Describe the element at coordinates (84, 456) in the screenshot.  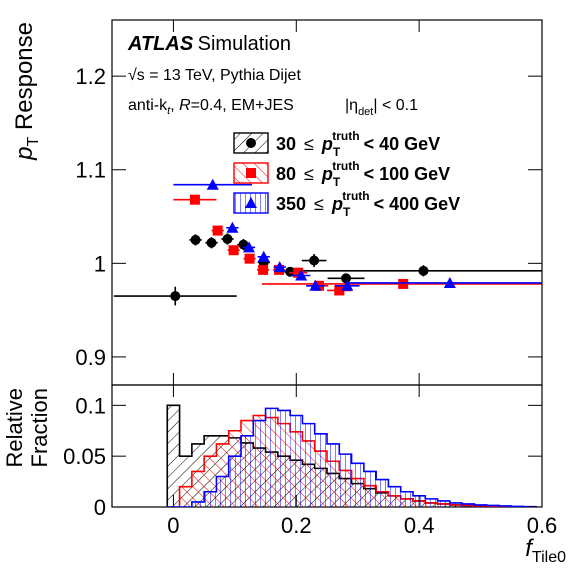
I see `y-tick-label: 0.05` at that location.